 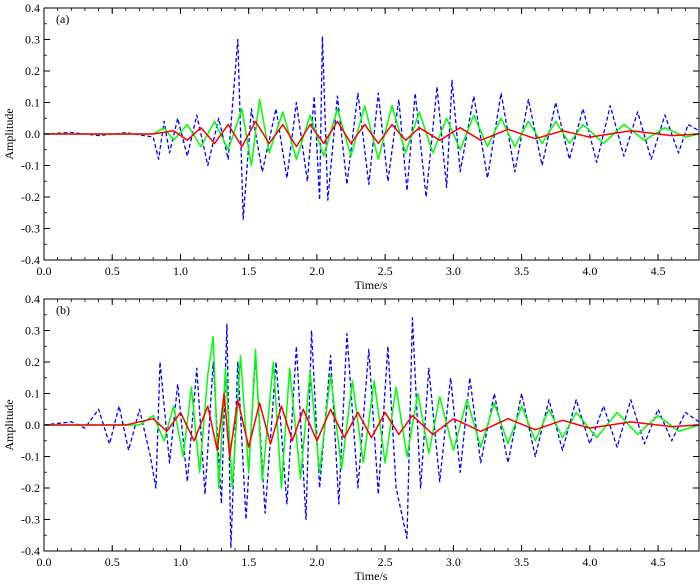 What do you see at coordinates (316, 562) in the screenshot?
I see `panel-b-x-tick-label: 2.0` at bounding box center [316, 562].